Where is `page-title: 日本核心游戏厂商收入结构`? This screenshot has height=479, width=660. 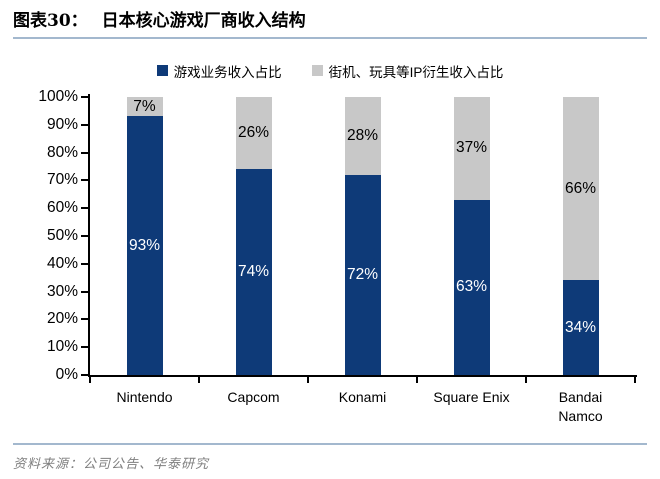 page-title: 日本核心游戏厂商收入结构 is located at coordinates (203, 21).